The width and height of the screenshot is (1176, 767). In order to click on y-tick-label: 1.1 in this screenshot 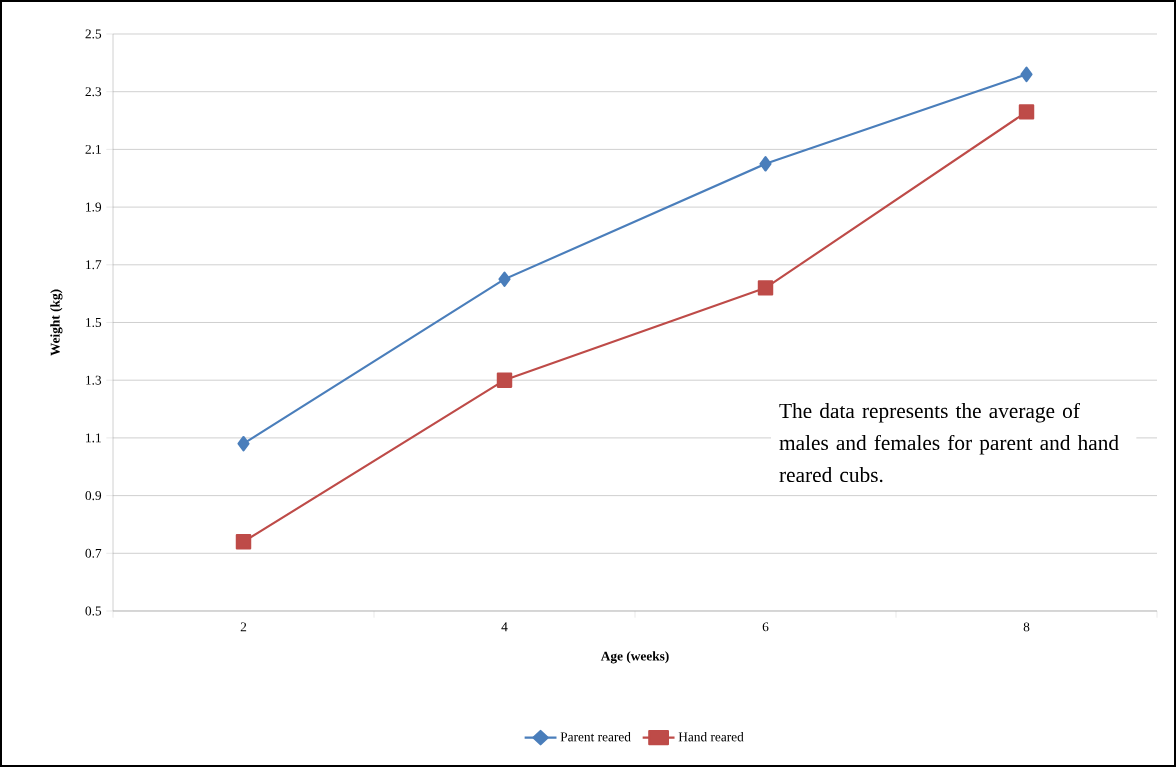, I will do `click(93, 438)`.